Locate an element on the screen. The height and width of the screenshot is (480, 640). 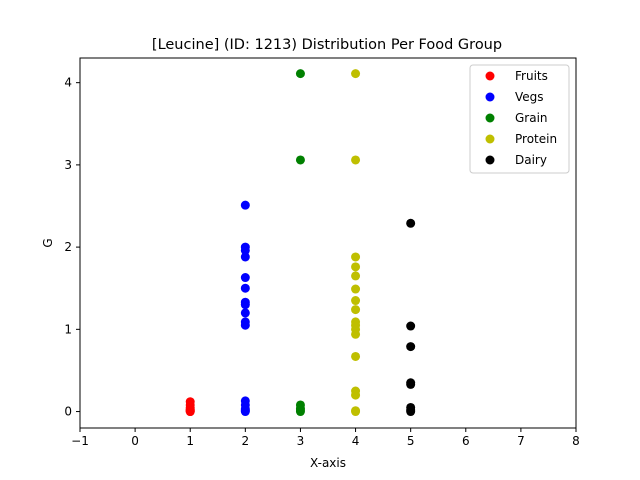
legend-marker-vegs is located at coordinates (490, 97).